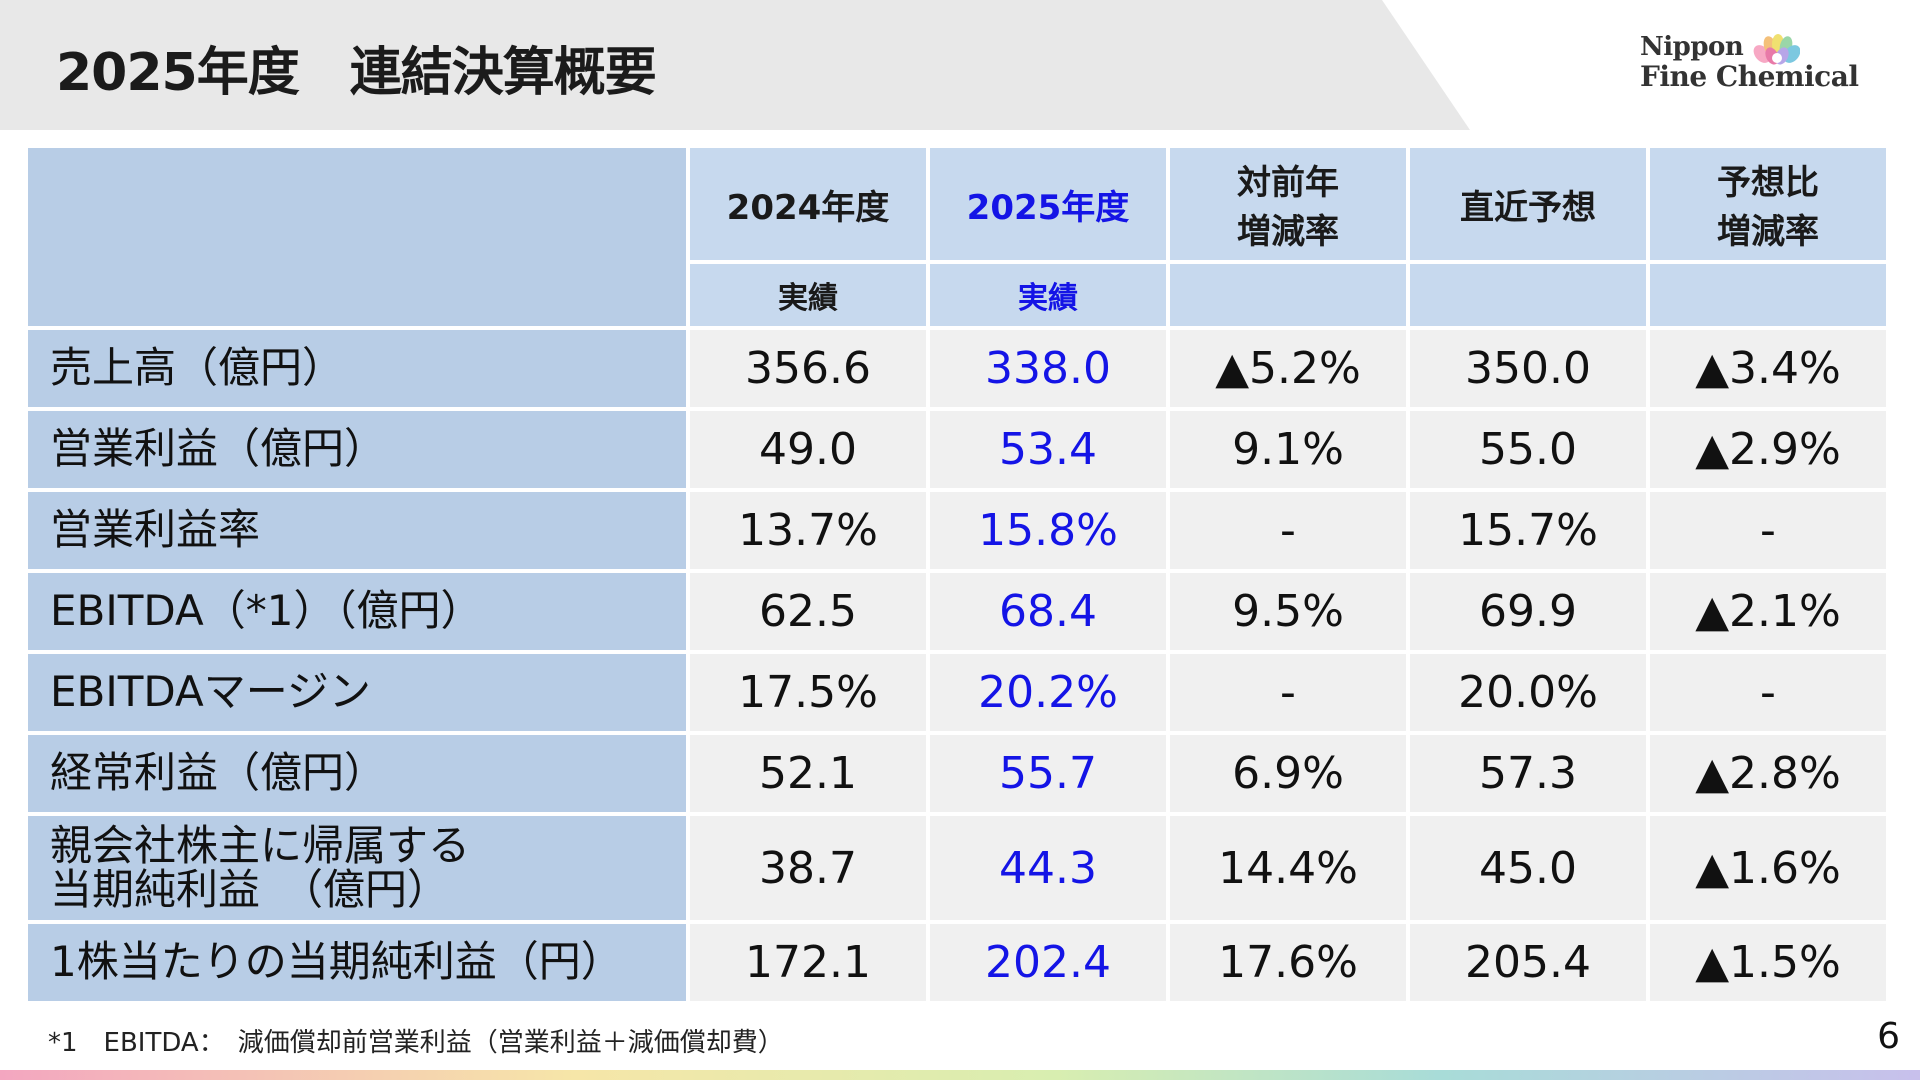 This screenshot has height=1080, width=1920. I want to click on value-cell: 14.4%, so click(1288, 868).